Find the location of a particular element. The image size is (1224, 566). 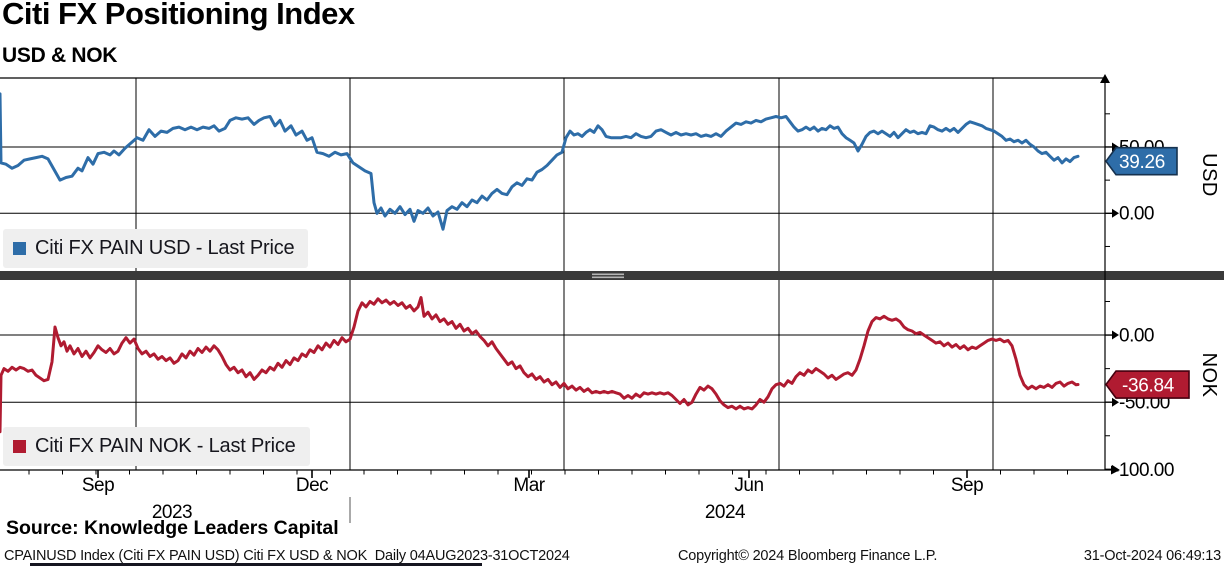

nok-legend-swatch-icon is located at coordinates (19, 446).